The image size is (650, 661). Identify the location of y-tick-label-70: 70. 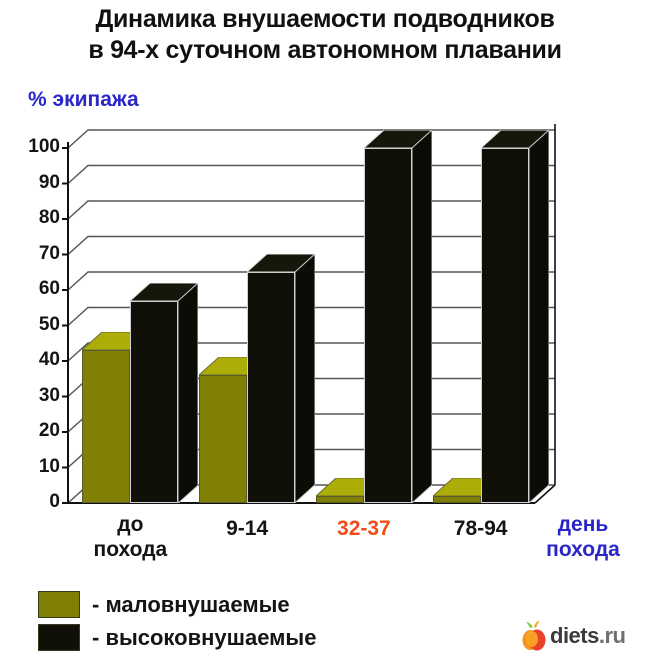
(49, 253).